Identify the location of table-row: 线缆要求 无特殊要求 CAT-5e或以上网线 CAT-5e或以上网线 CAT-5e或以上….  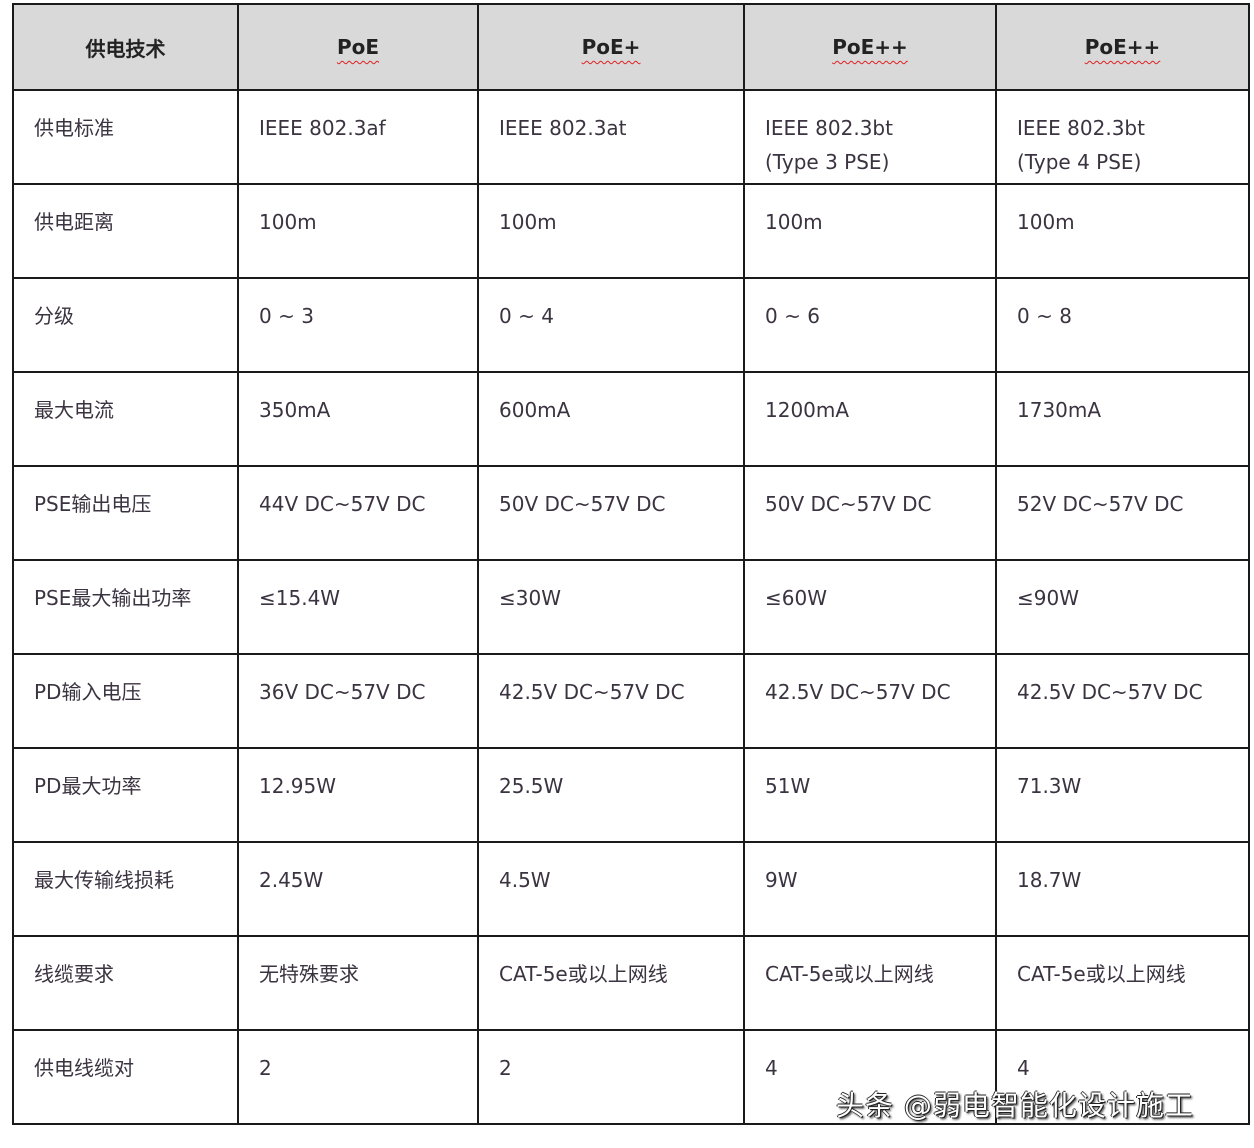
(631, 983).